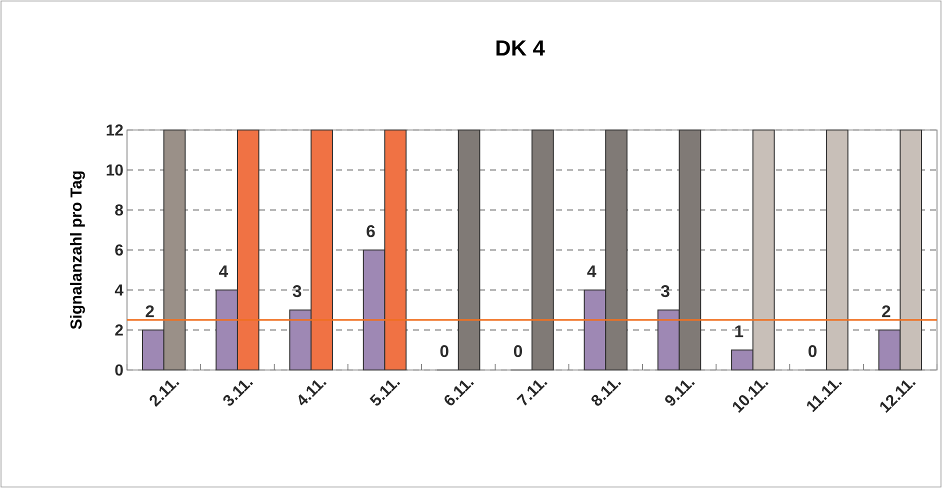  Describe the element at coordinates (114, 170) in the screenshot. I see `y-tick-label: 10` at that location.